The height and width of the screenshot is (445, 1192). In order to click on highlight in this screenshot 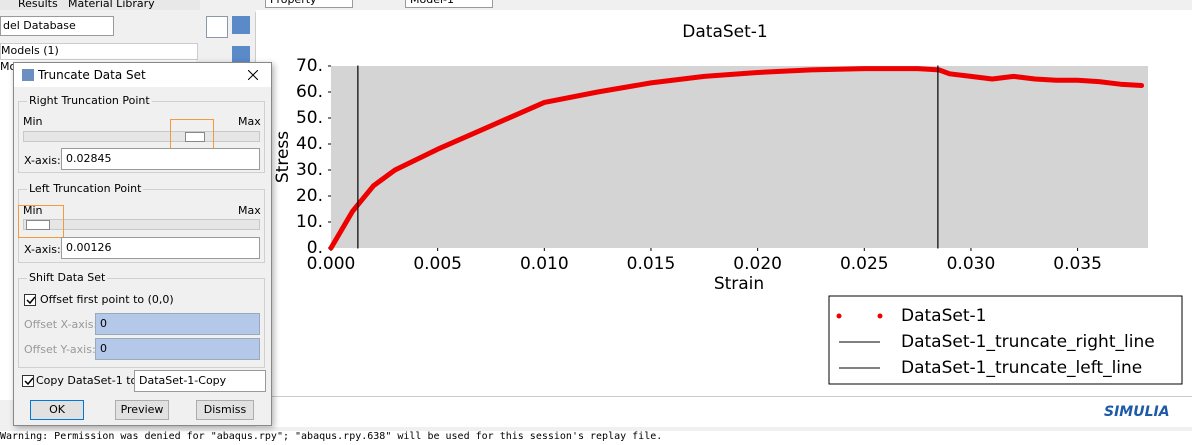, I will do `click(41, 221)`.